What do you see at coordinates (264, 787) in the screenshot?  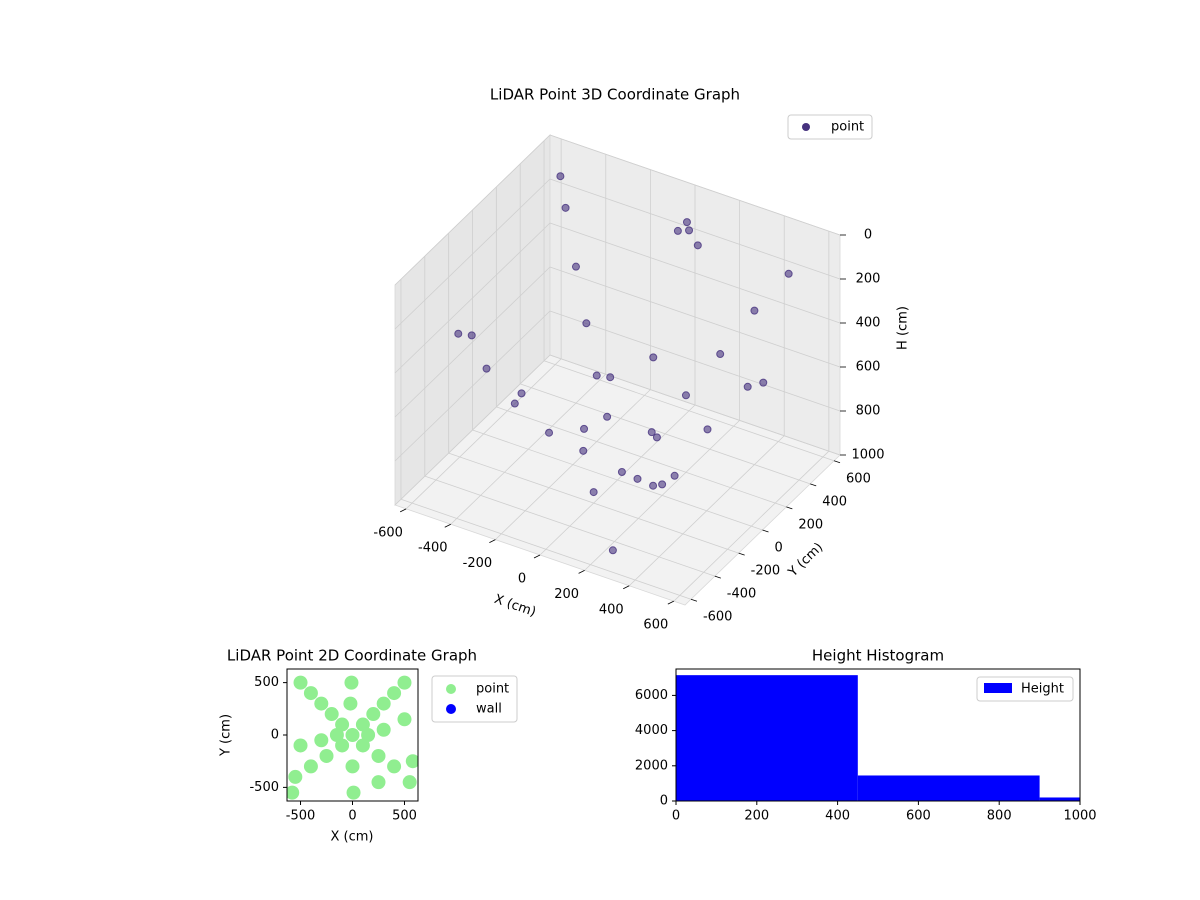 I see `y-tick-label: -500` at bounding box center [264, 787].